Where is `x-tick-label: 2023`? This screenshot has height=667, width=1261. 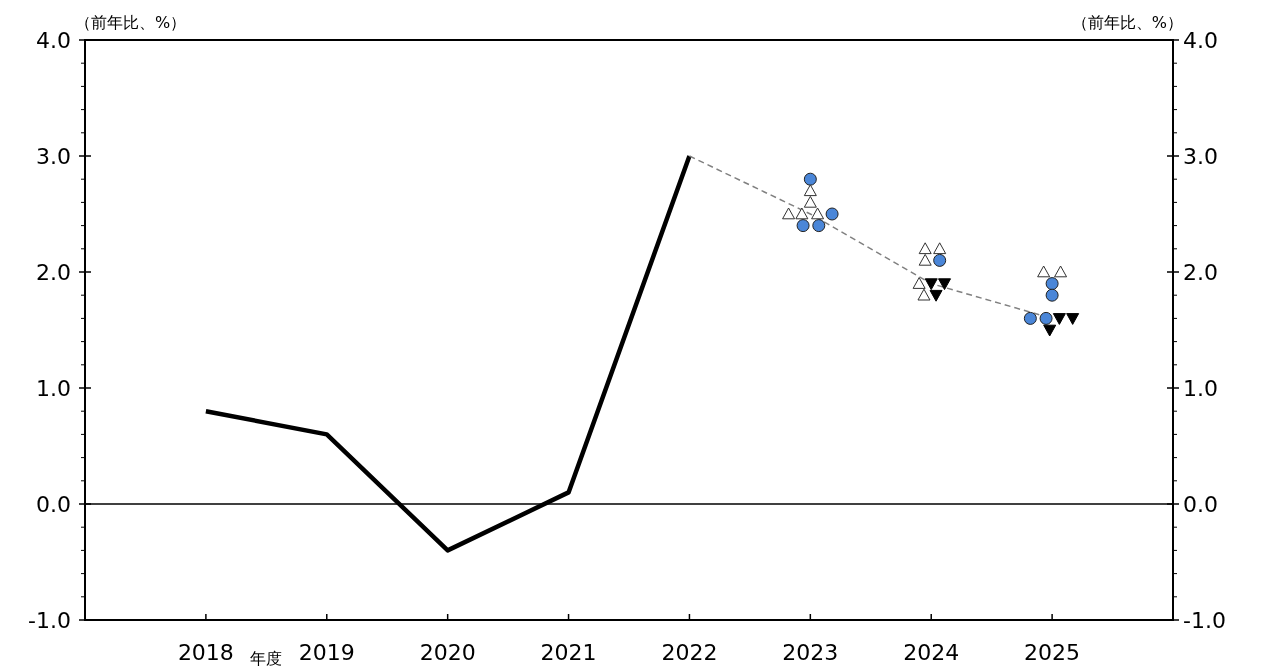 x-tick-label: 2023 is located at coordinates (810, 652).